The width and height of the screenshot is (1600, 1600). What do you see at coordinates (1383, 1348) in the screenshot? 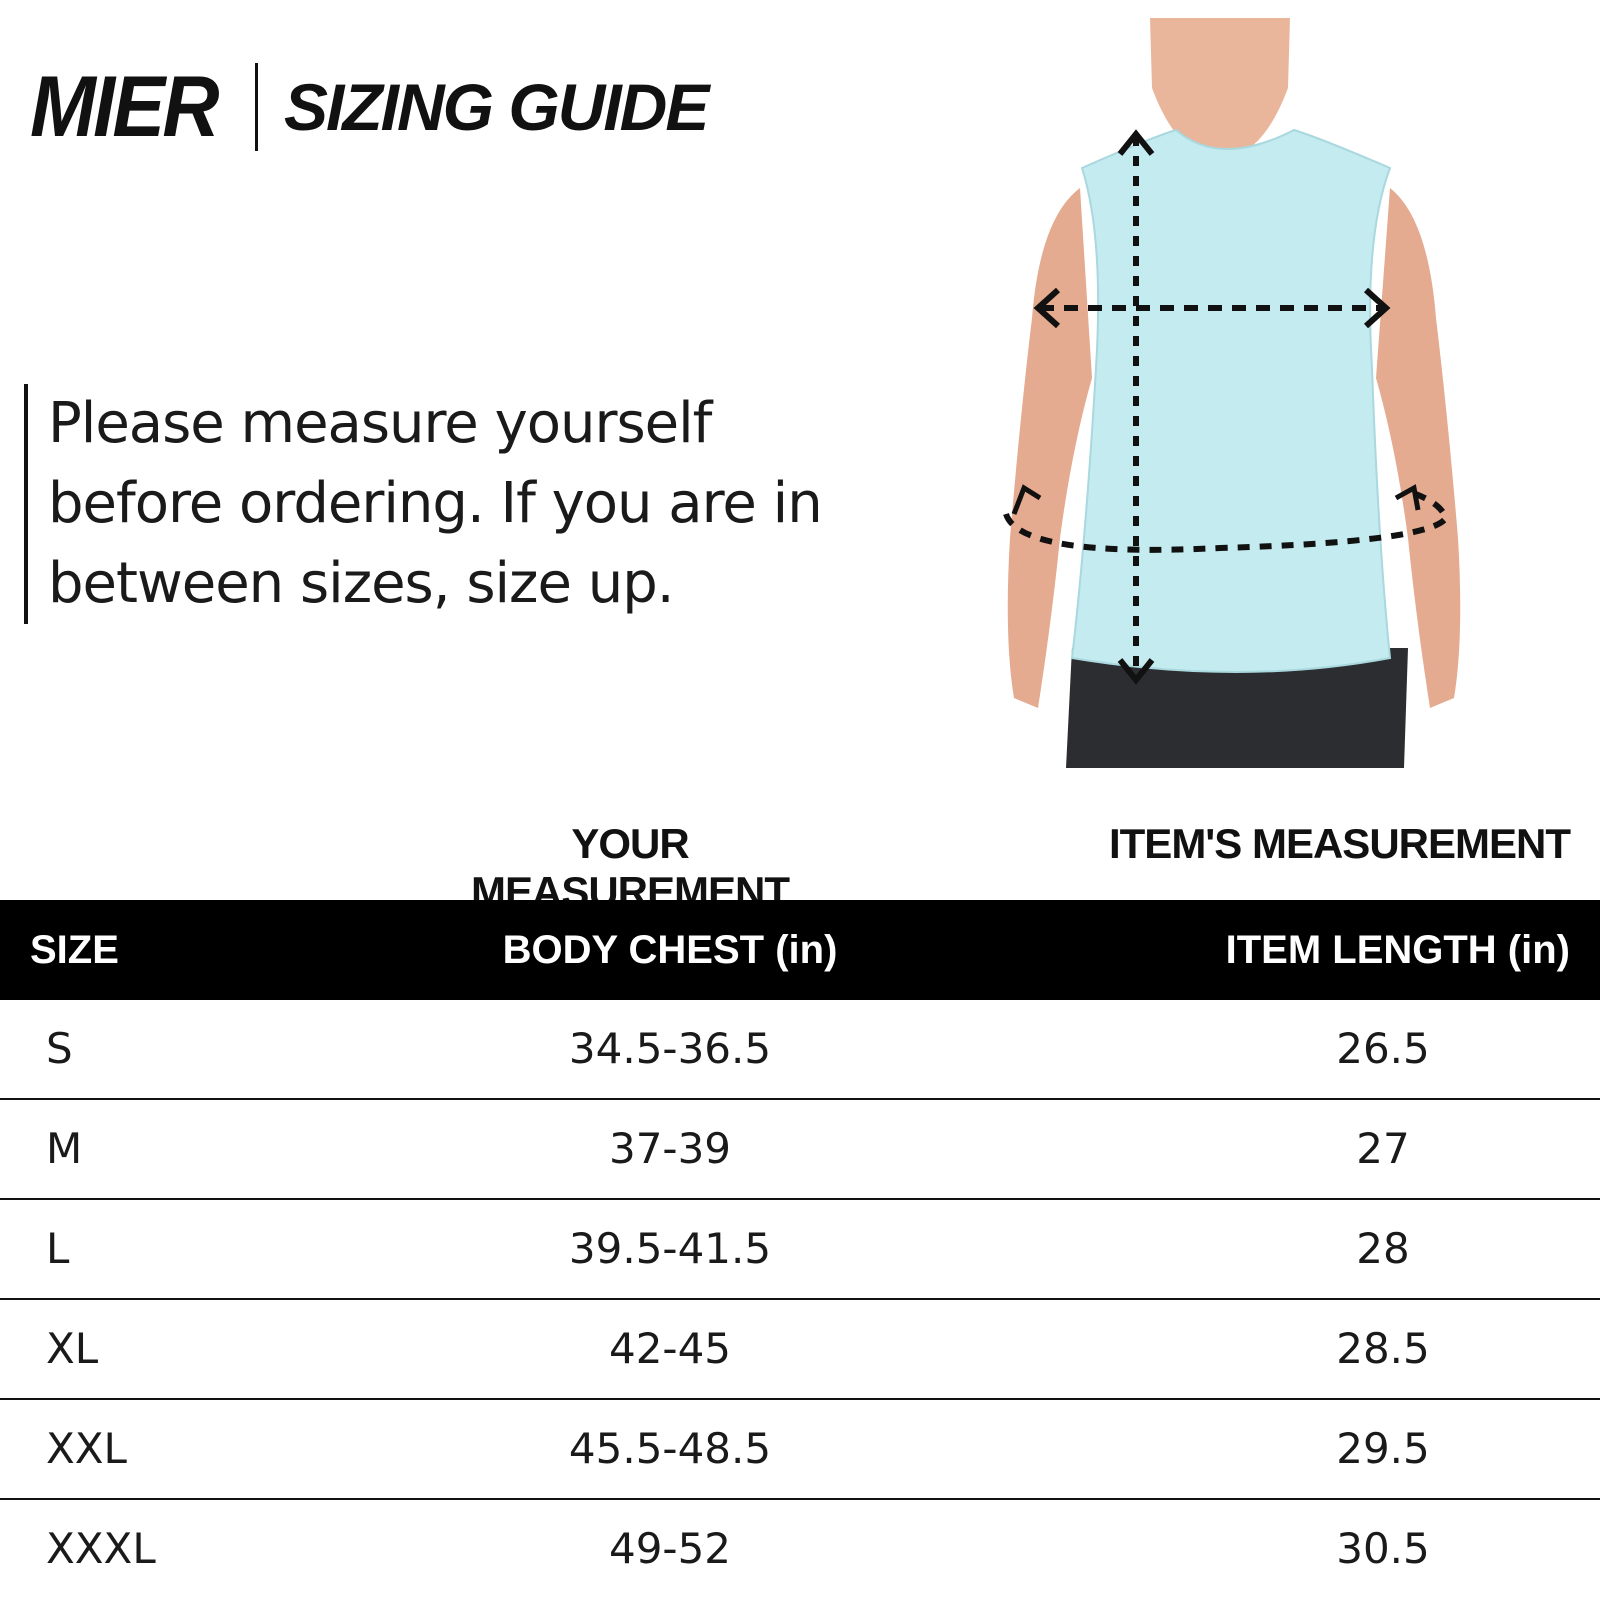
I see `length-cell: 28.5` at bounding box center [1383, 1348].